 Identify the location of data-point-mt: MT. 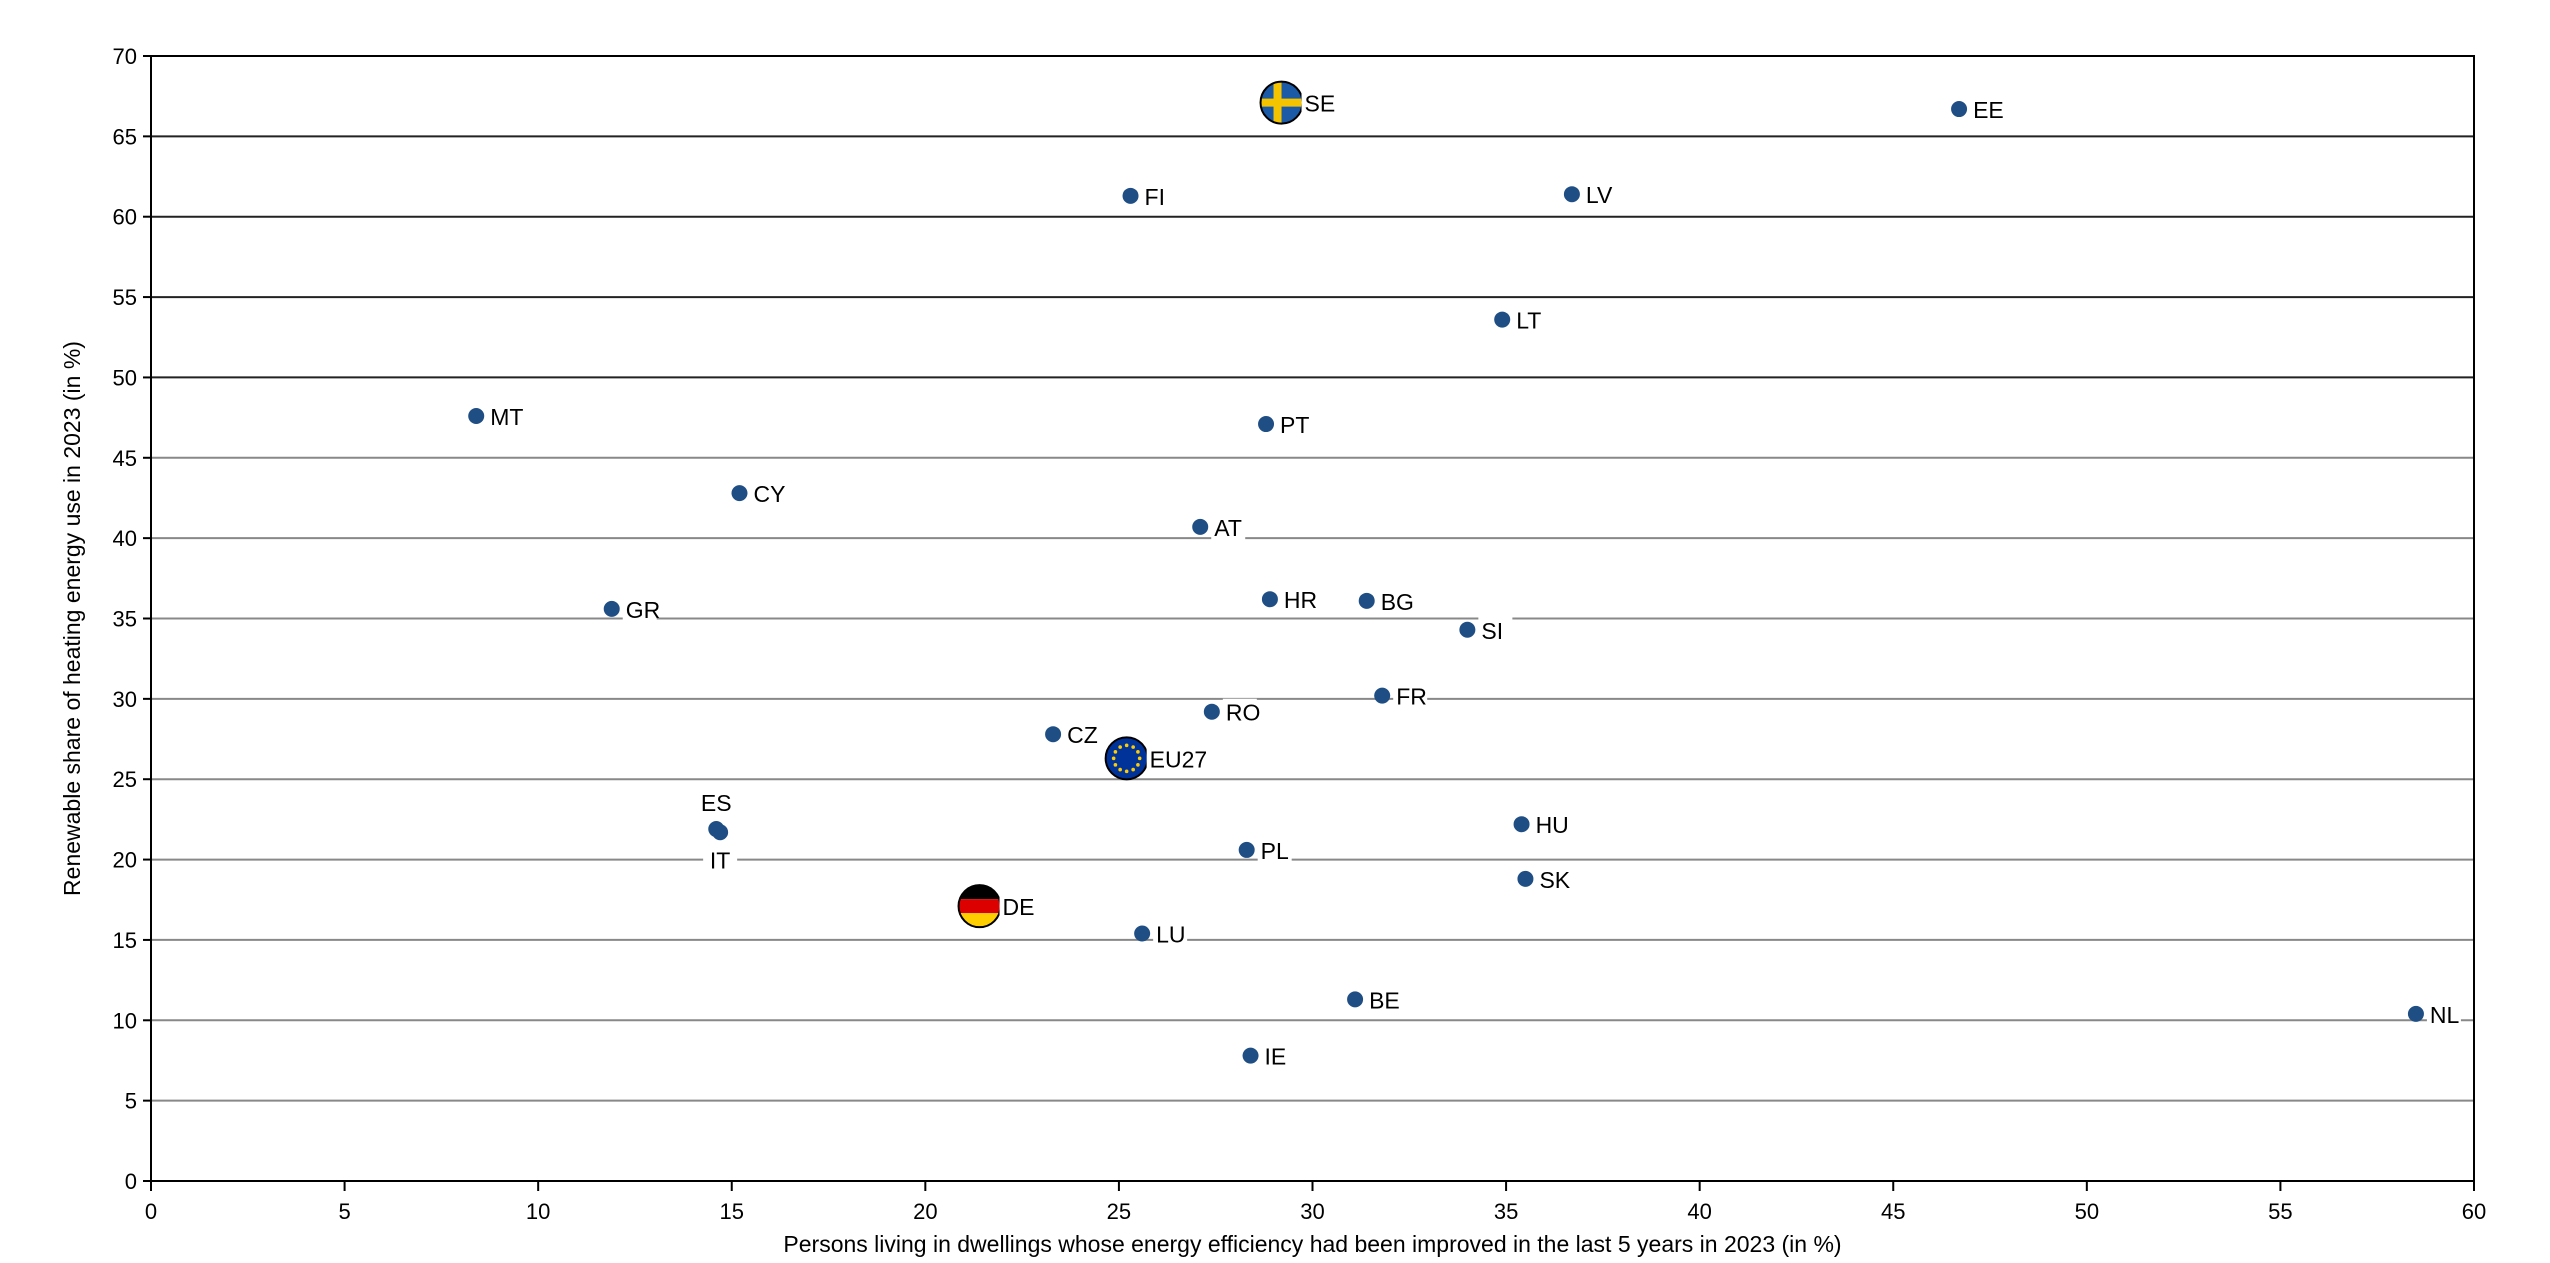
(495, 417).